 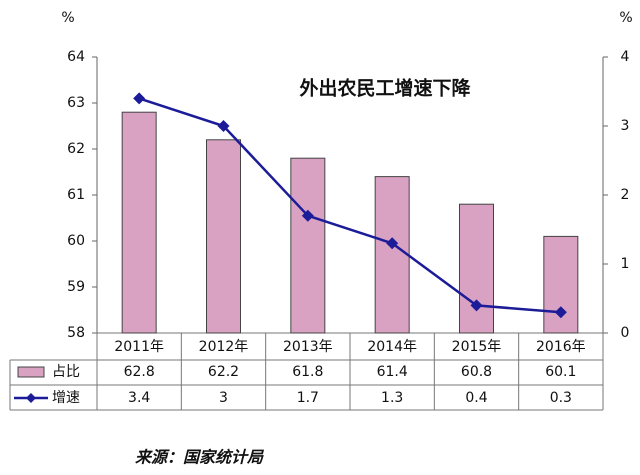 I want to click on source-note: 来源：国家统计局, so click(x=200, y=457).